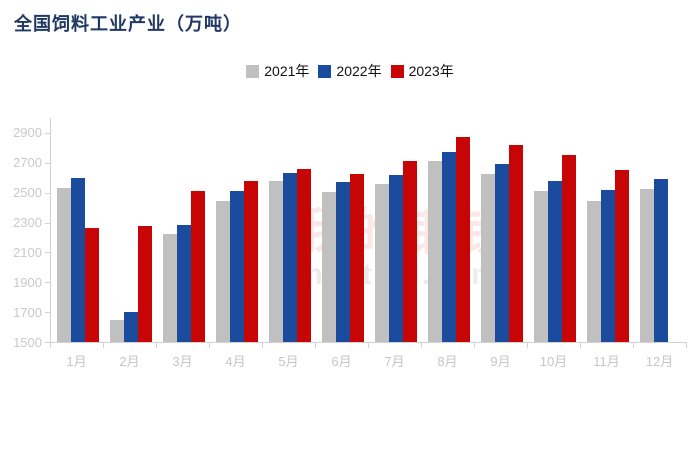 The height and width of the screenshot is (456, 700). What do you see at coordinates (183, 283) in the screenshot?
I see `bar-2022年-3月` at bounding box center [183, 283].